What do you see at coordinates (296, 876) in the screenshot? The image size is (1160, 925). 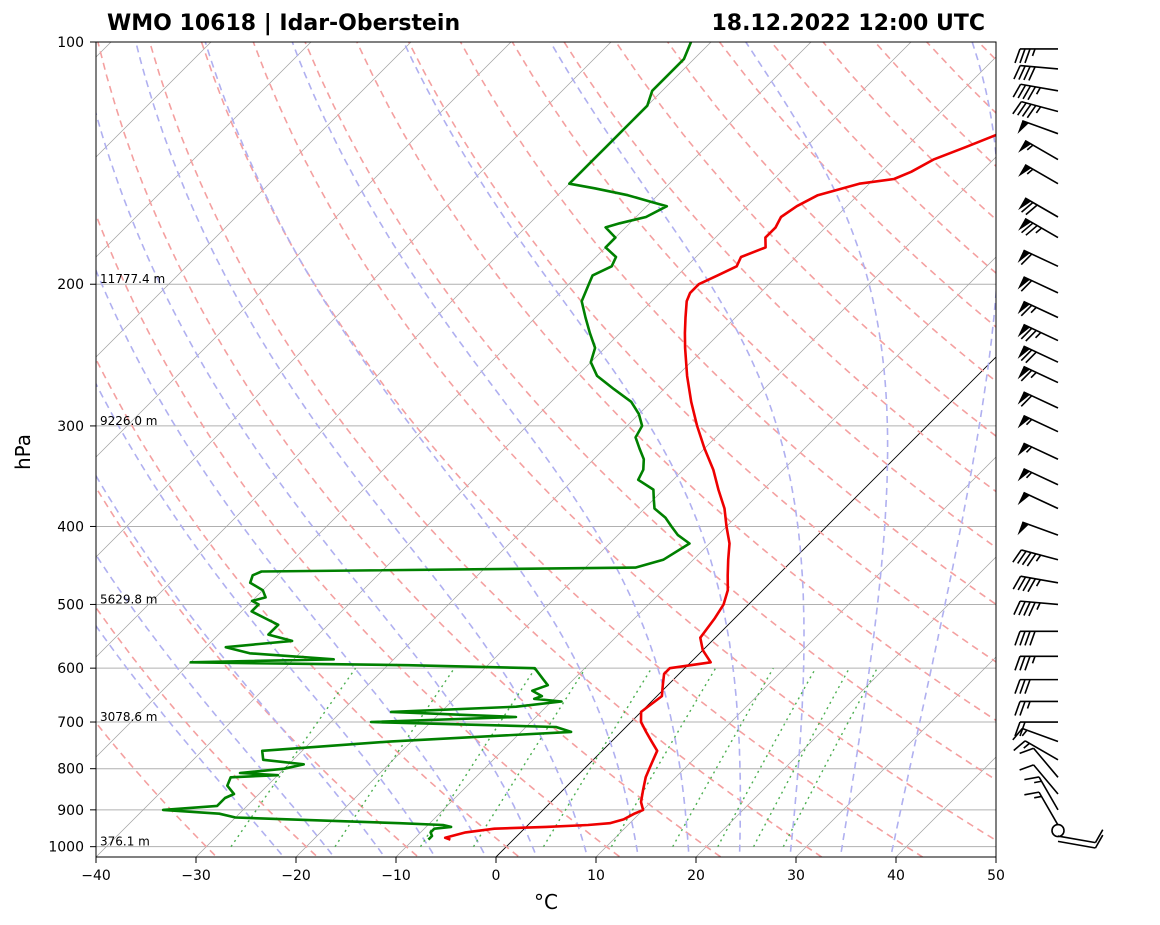 I see `x-tick-label: −20` at bounding box center [296, 876].